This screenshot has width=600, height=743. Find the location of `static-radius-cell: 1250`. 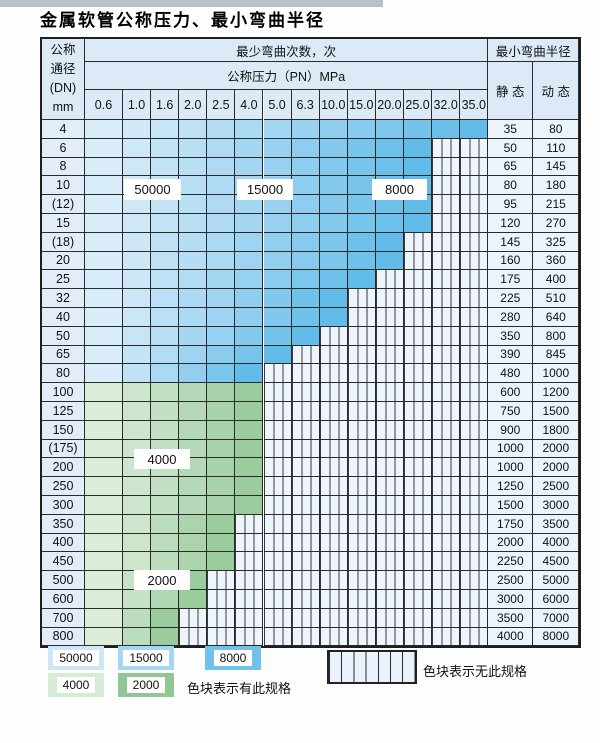

static-radius-cell: 1250 is located at coordinates (511, 486).